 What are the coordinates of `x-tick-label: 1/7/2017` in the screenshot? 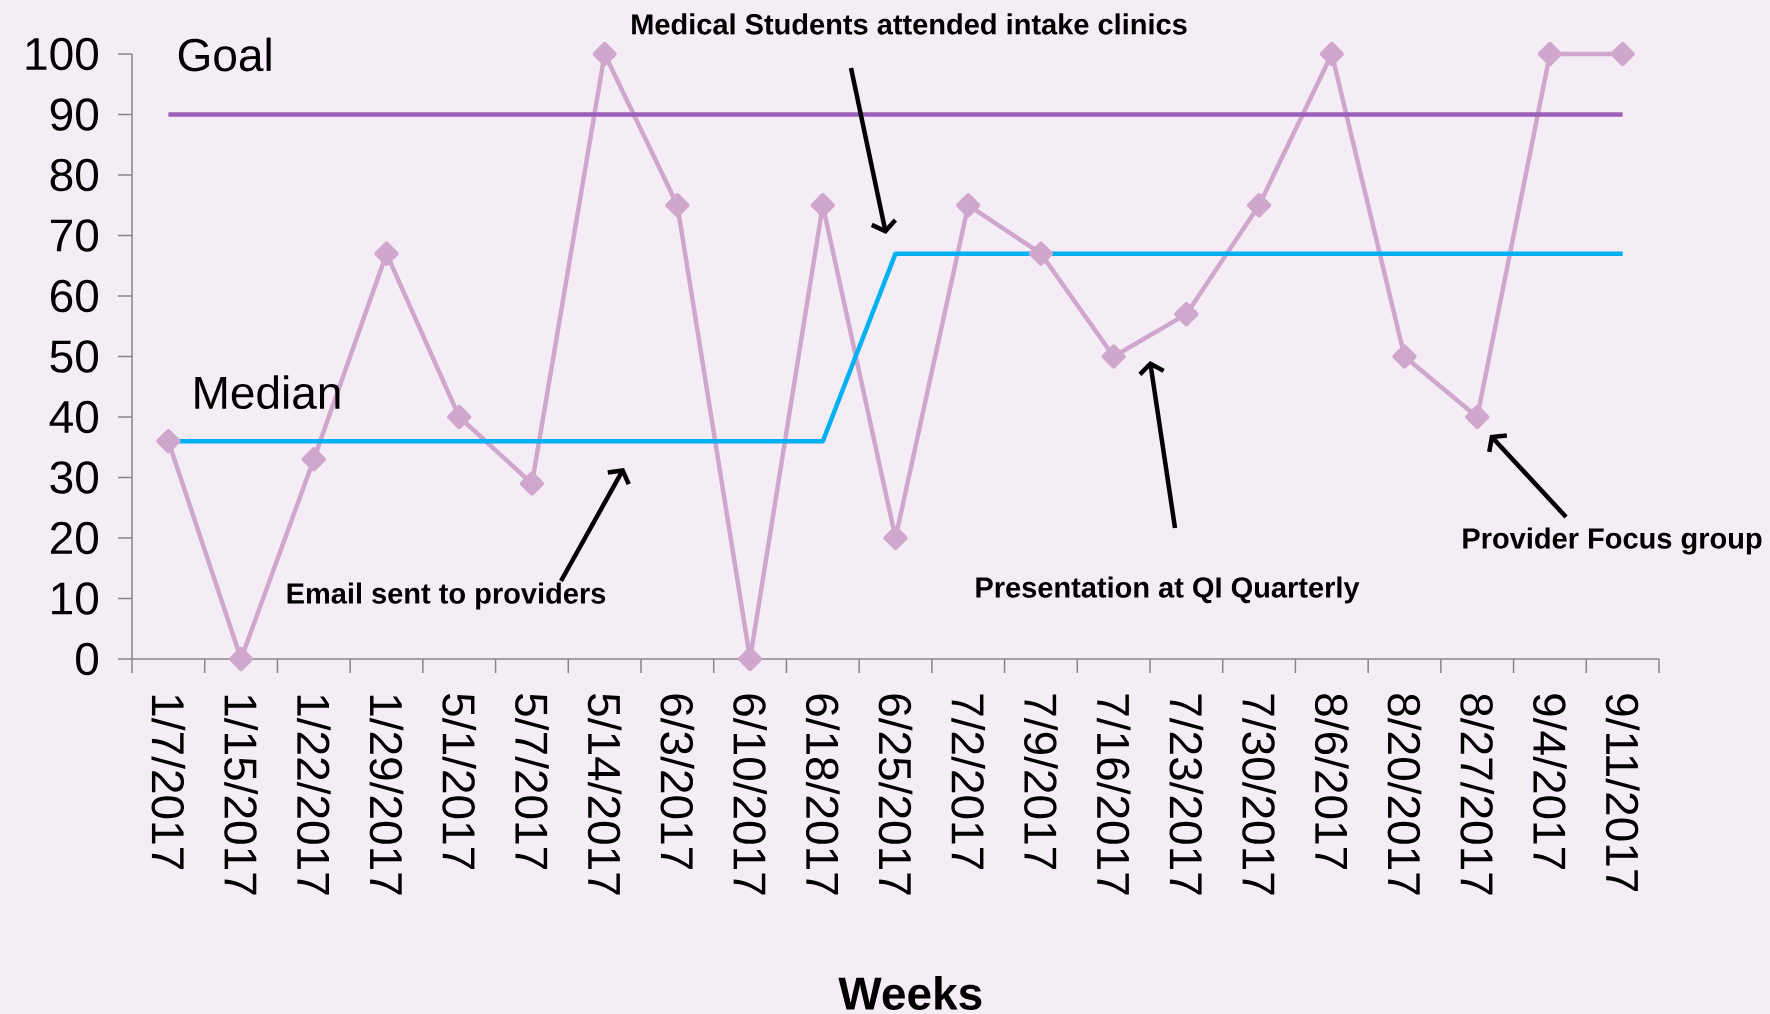 It's located at (168, 782).